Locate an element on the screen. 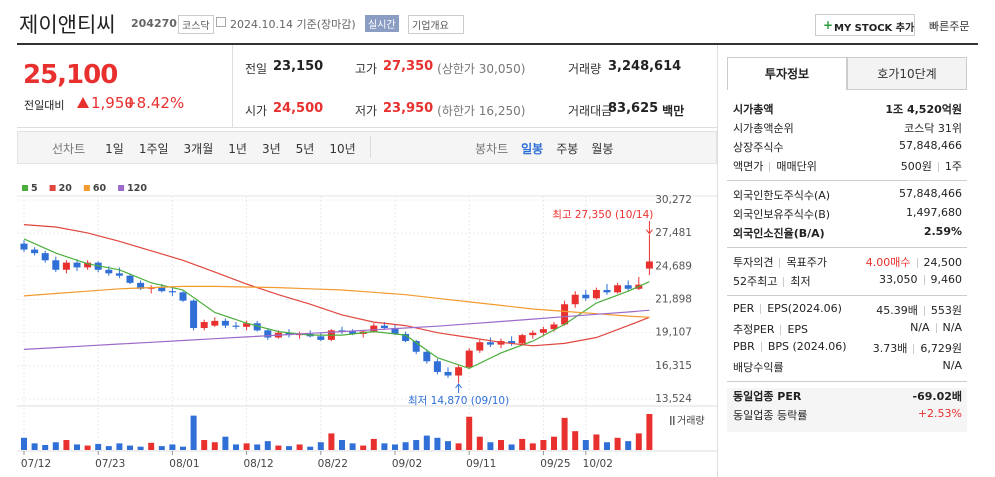 The width and height of the screenshot is (995, 477). x-tick-label: 07/12 is located at coordinates (36, 464).